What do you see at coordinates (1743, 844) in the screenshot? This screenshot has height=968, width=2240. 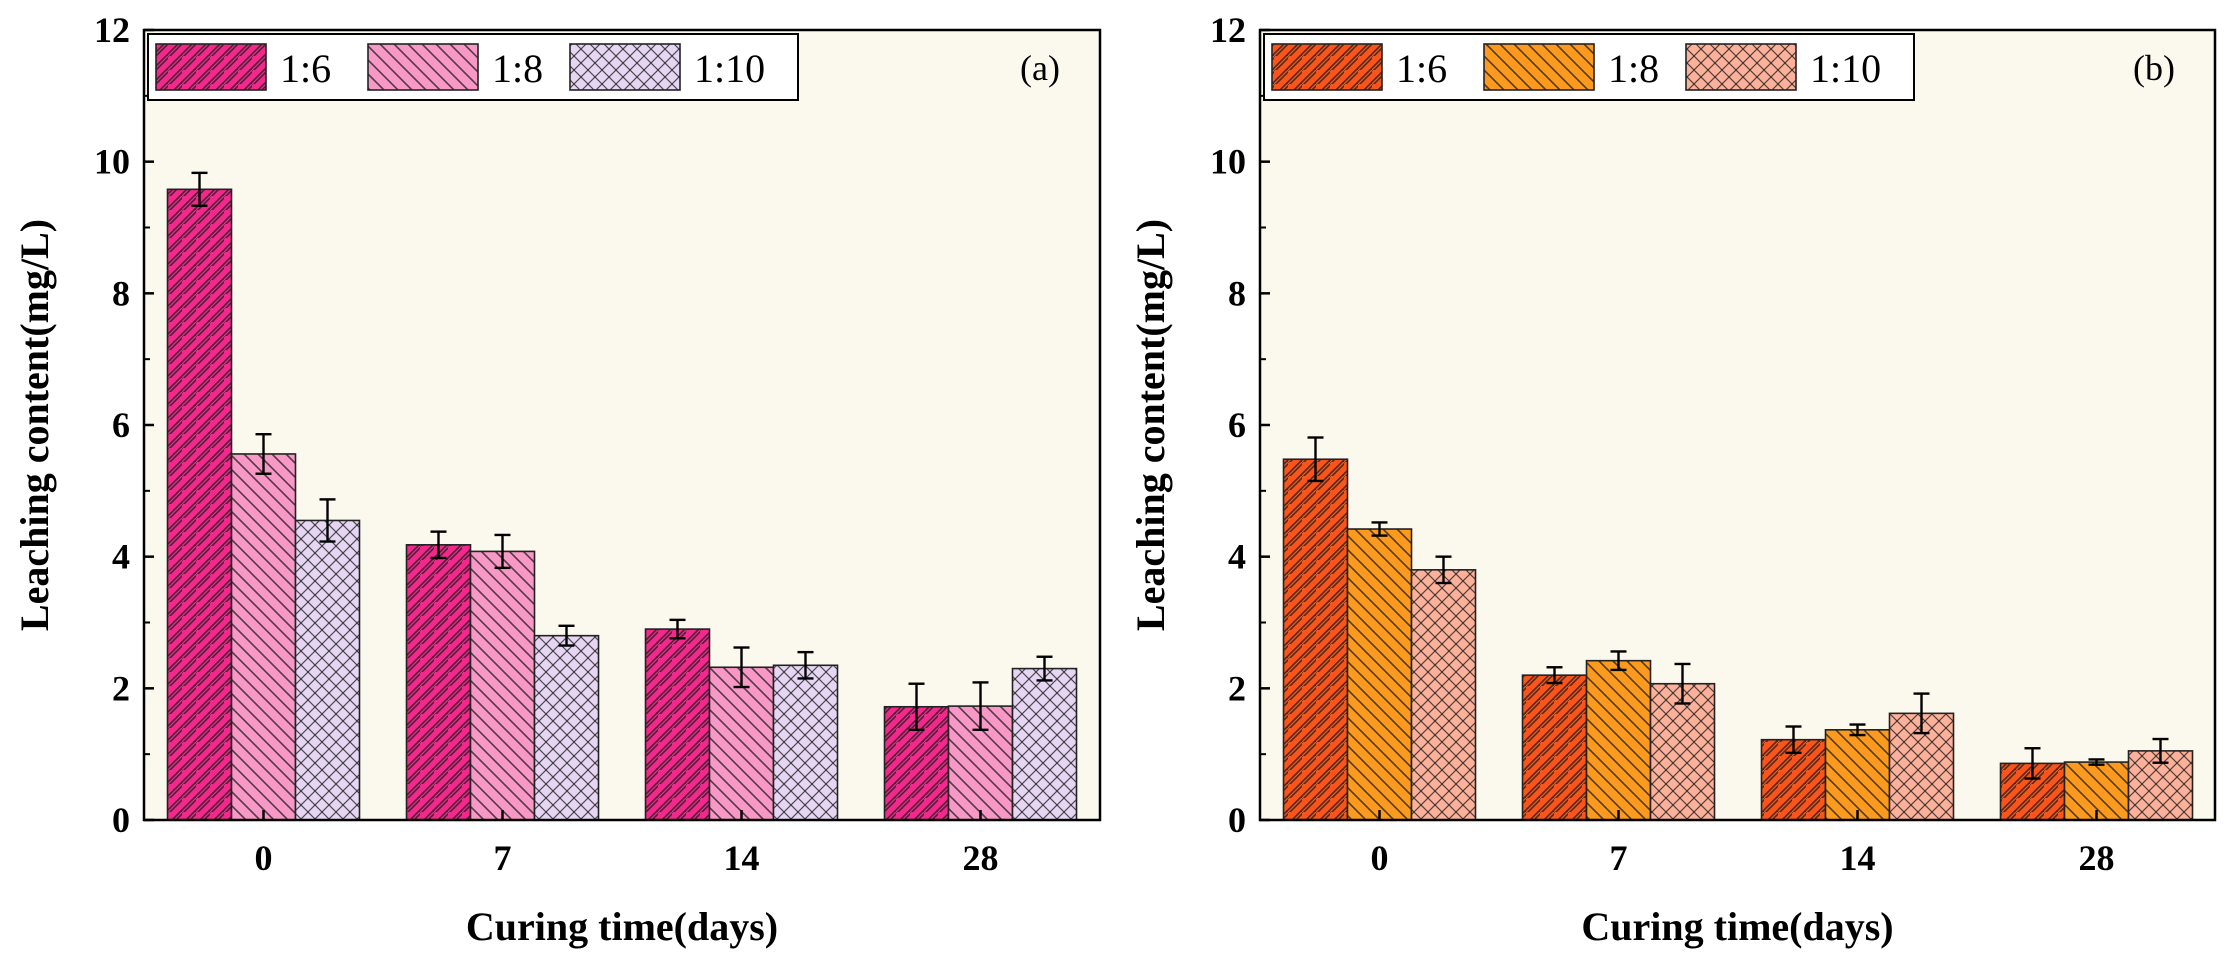 I see `x-axis-b: 0 7 14 28` at bounding box center [1743, 844].